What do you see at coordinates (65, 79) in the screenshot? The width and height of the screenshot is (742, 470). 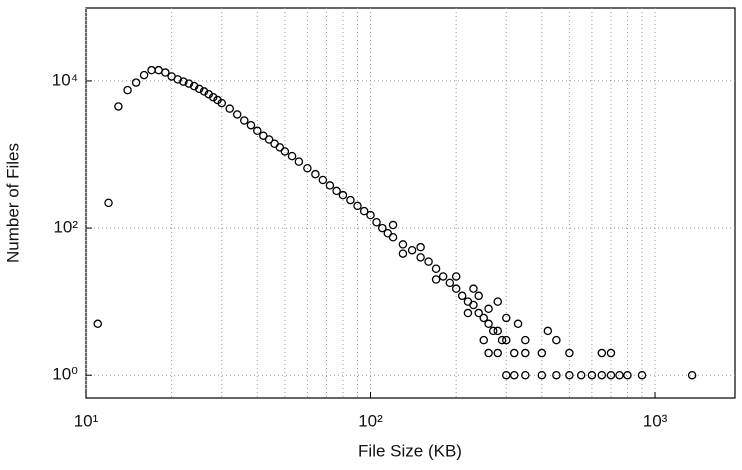 I see `y-tick-label: 10⁴` at bounding box center [65, 79].